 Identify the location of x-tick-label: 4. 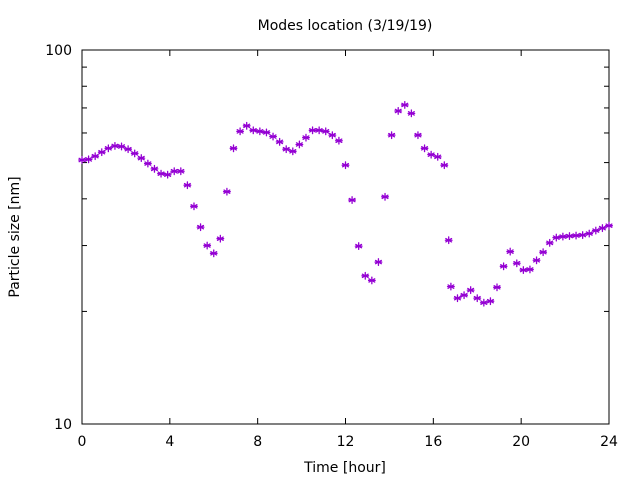
(169, 442).